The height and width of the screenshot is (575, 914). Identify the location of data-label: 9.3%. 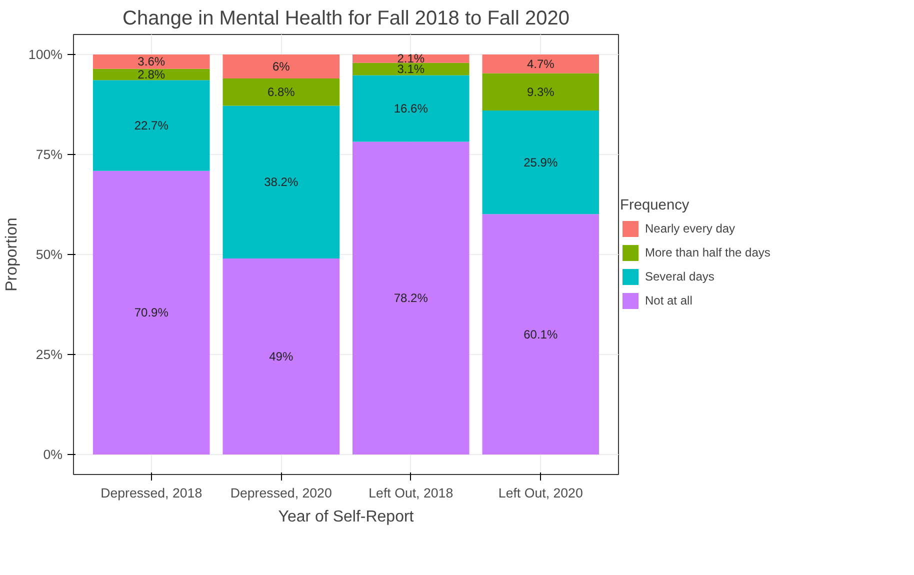
(540, 91).